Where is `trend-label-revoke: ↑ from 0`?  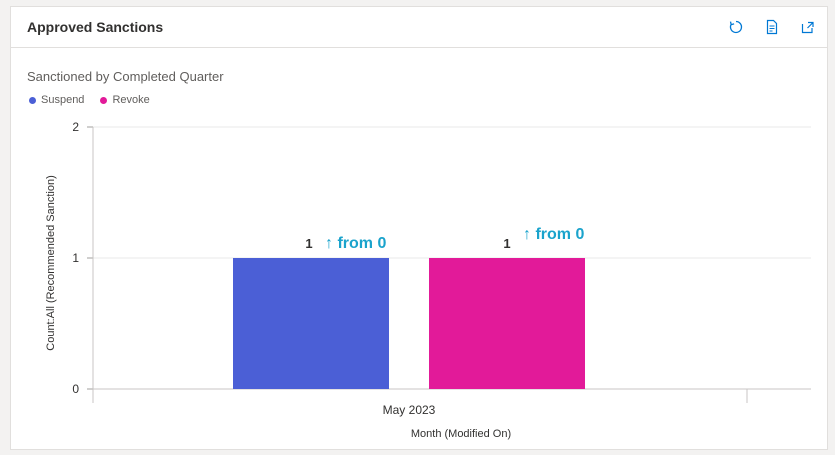 trend-label-revoke: ↑ from 0 is located at coordinates (553, 234).